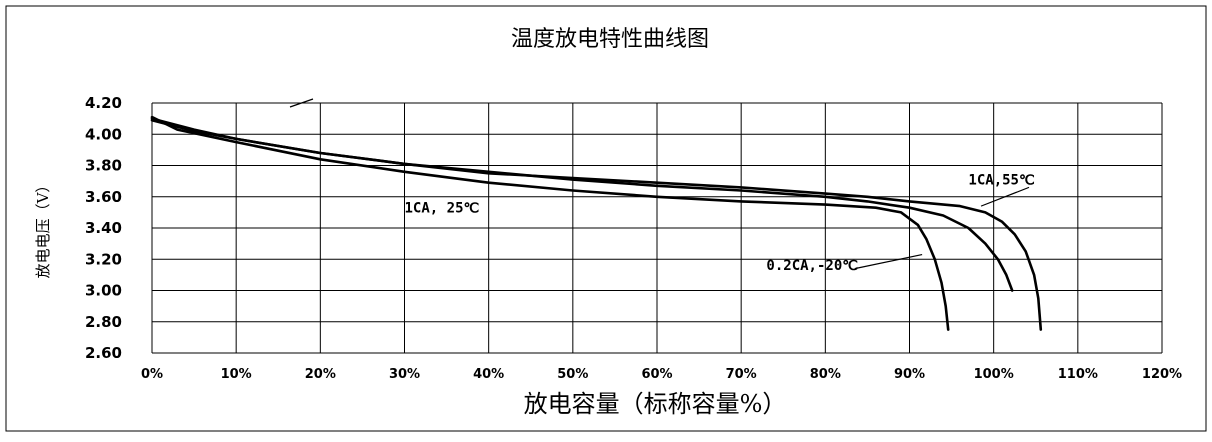 The height and width of the screenshot is (442, 1212). I want to click on y-tick-label: 3.60, so click(103, 197).